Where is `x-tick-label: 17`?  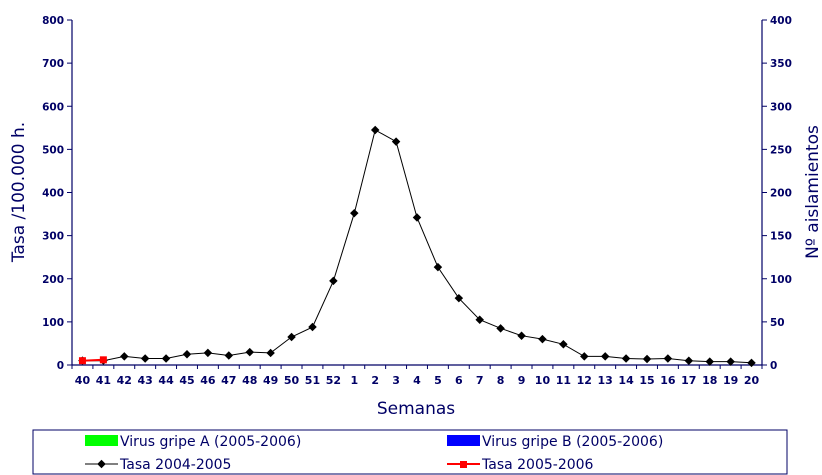
x-tick-label: 17 is located at coordinates (688, 380).